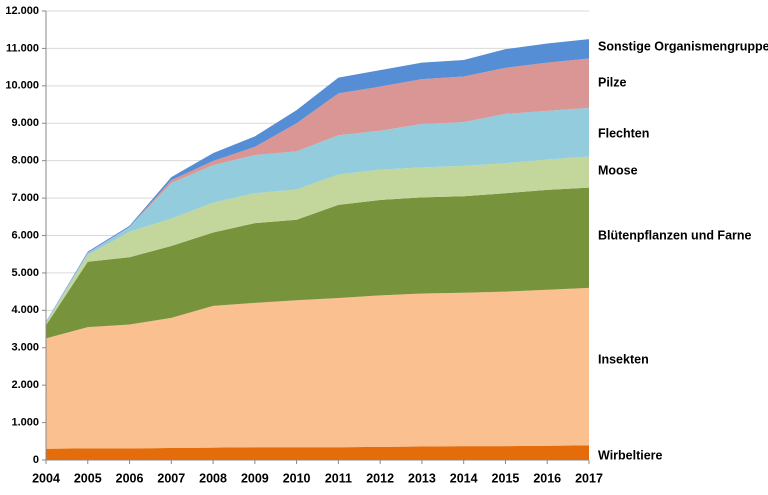 This screenshot has height=495, width=768. Describe the element at coordinates (297, 478) in the screenshot. I see `x-tick-label: 2010` at that location.